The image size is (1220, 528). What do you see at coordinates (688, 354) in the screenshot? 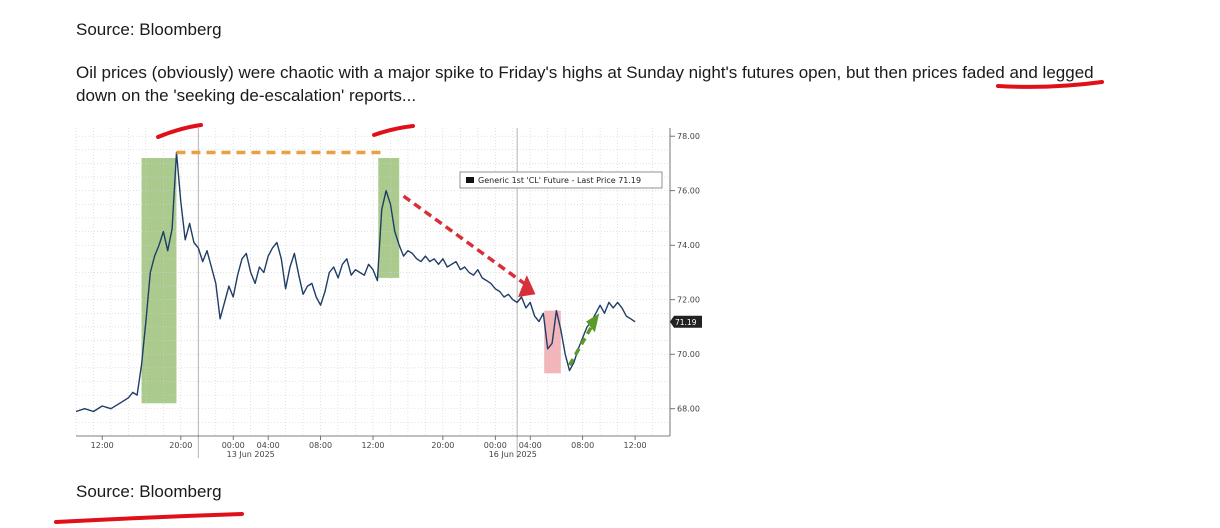
I see `y-tick-label: 70.00` at bounding box center [688, 354].